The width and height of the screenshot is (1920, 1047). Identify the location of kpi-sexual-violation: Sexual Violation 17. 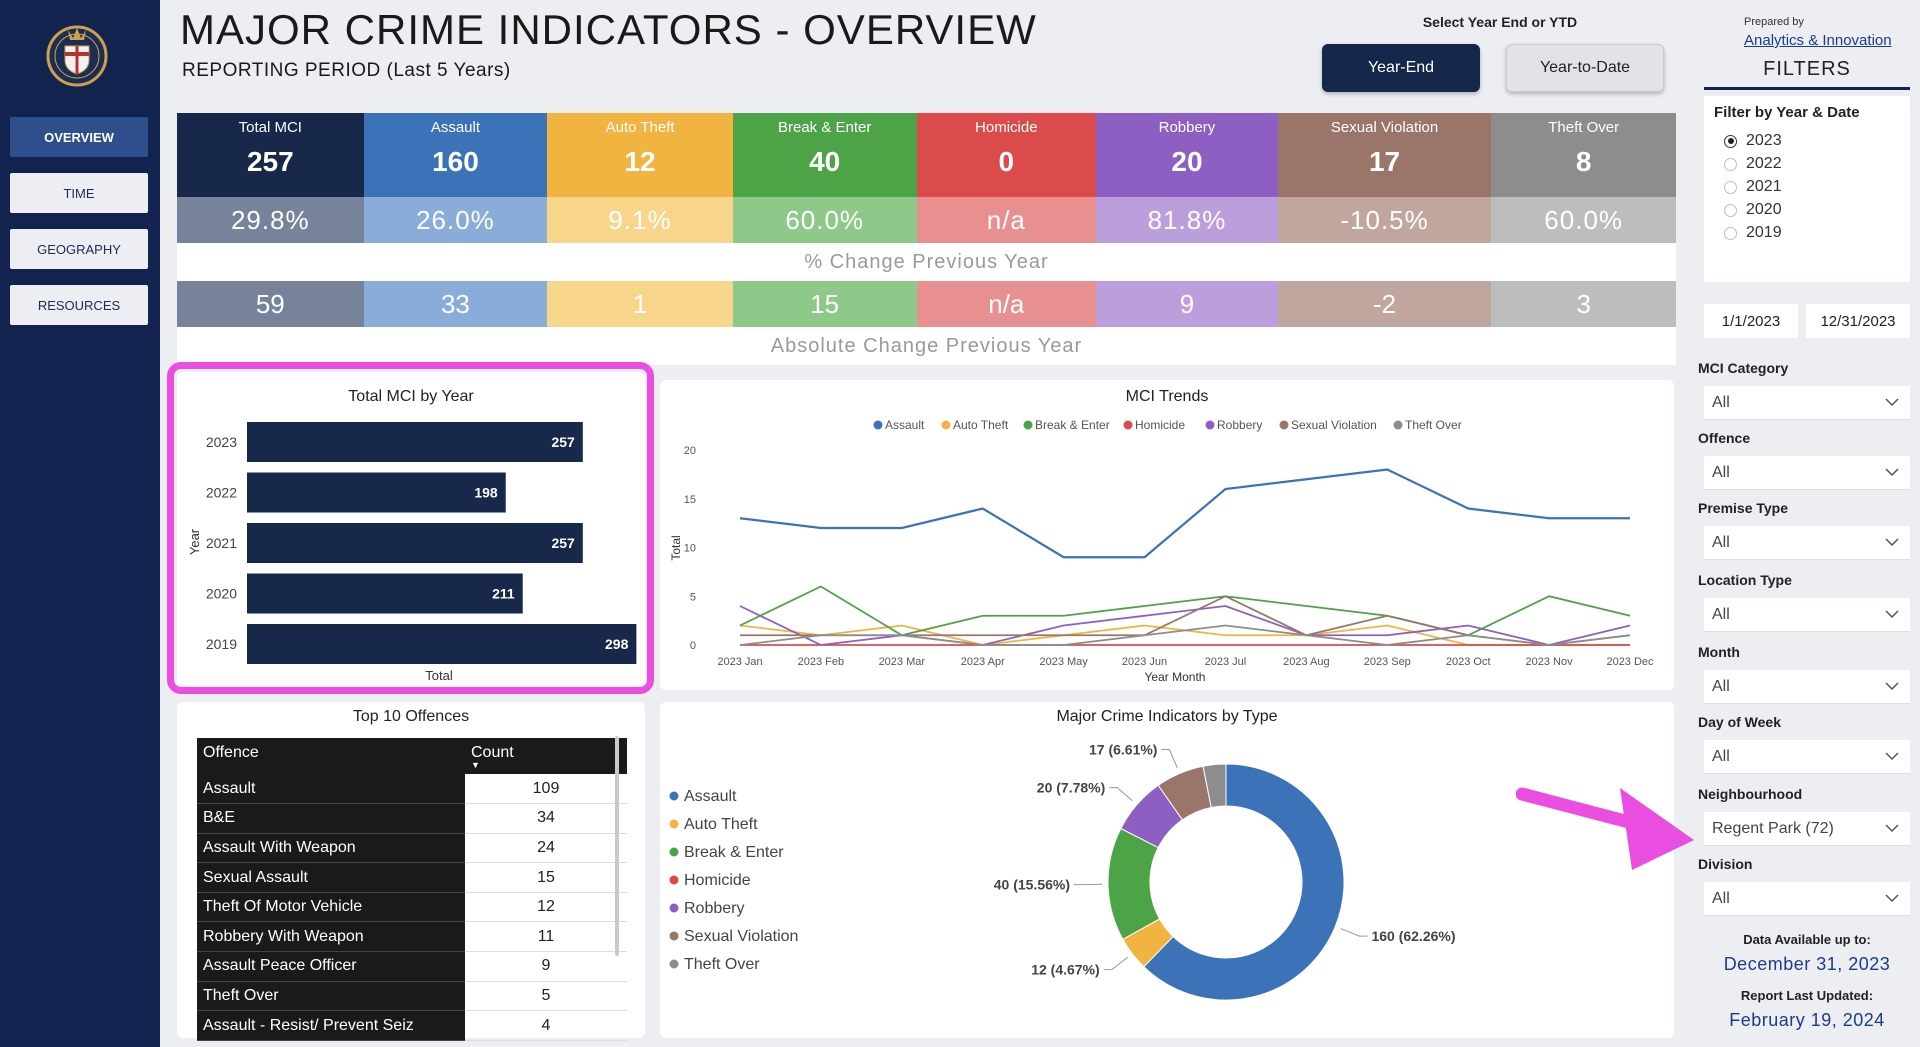
(1384, 155).